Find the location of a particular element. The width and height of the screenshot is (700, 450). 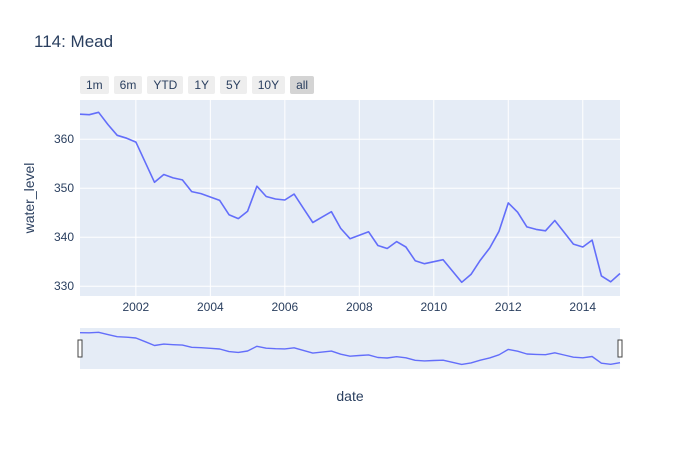

x-tick-label: 2008 is located at coordinates (359, 307).